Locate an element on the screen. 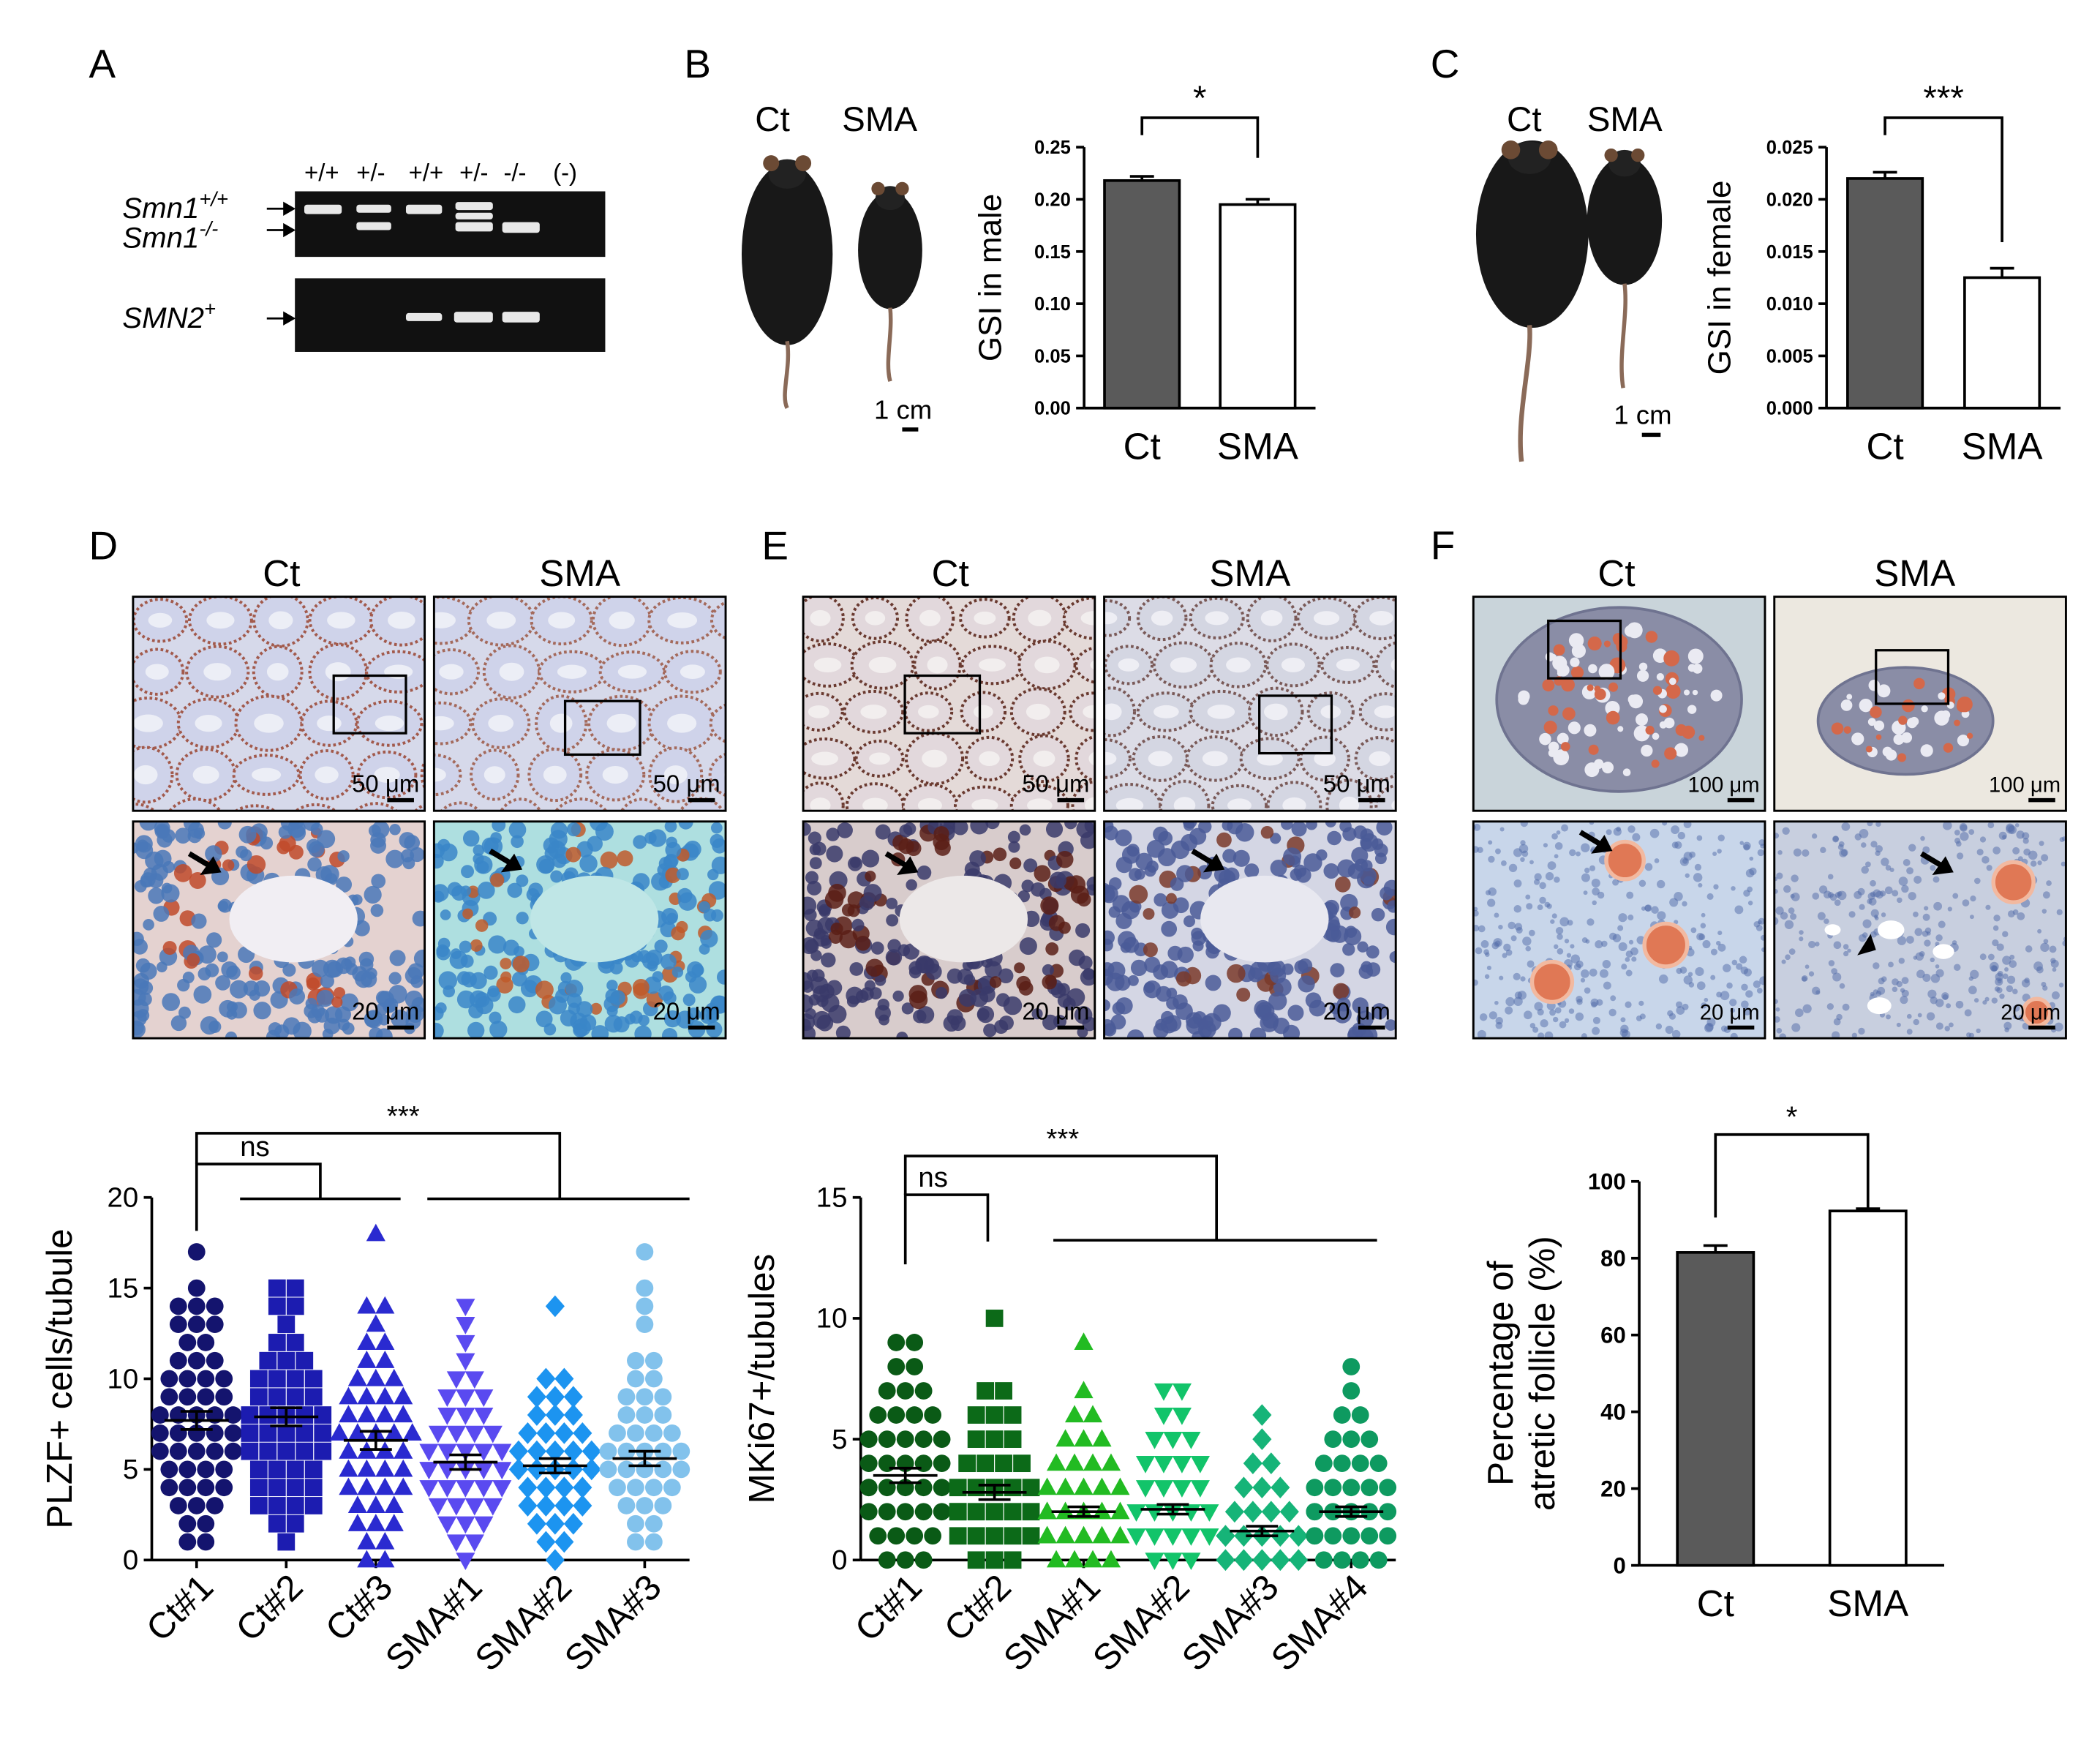 The image size is (2100, 1742). mouse-tail is located at coordinates (890, 344).